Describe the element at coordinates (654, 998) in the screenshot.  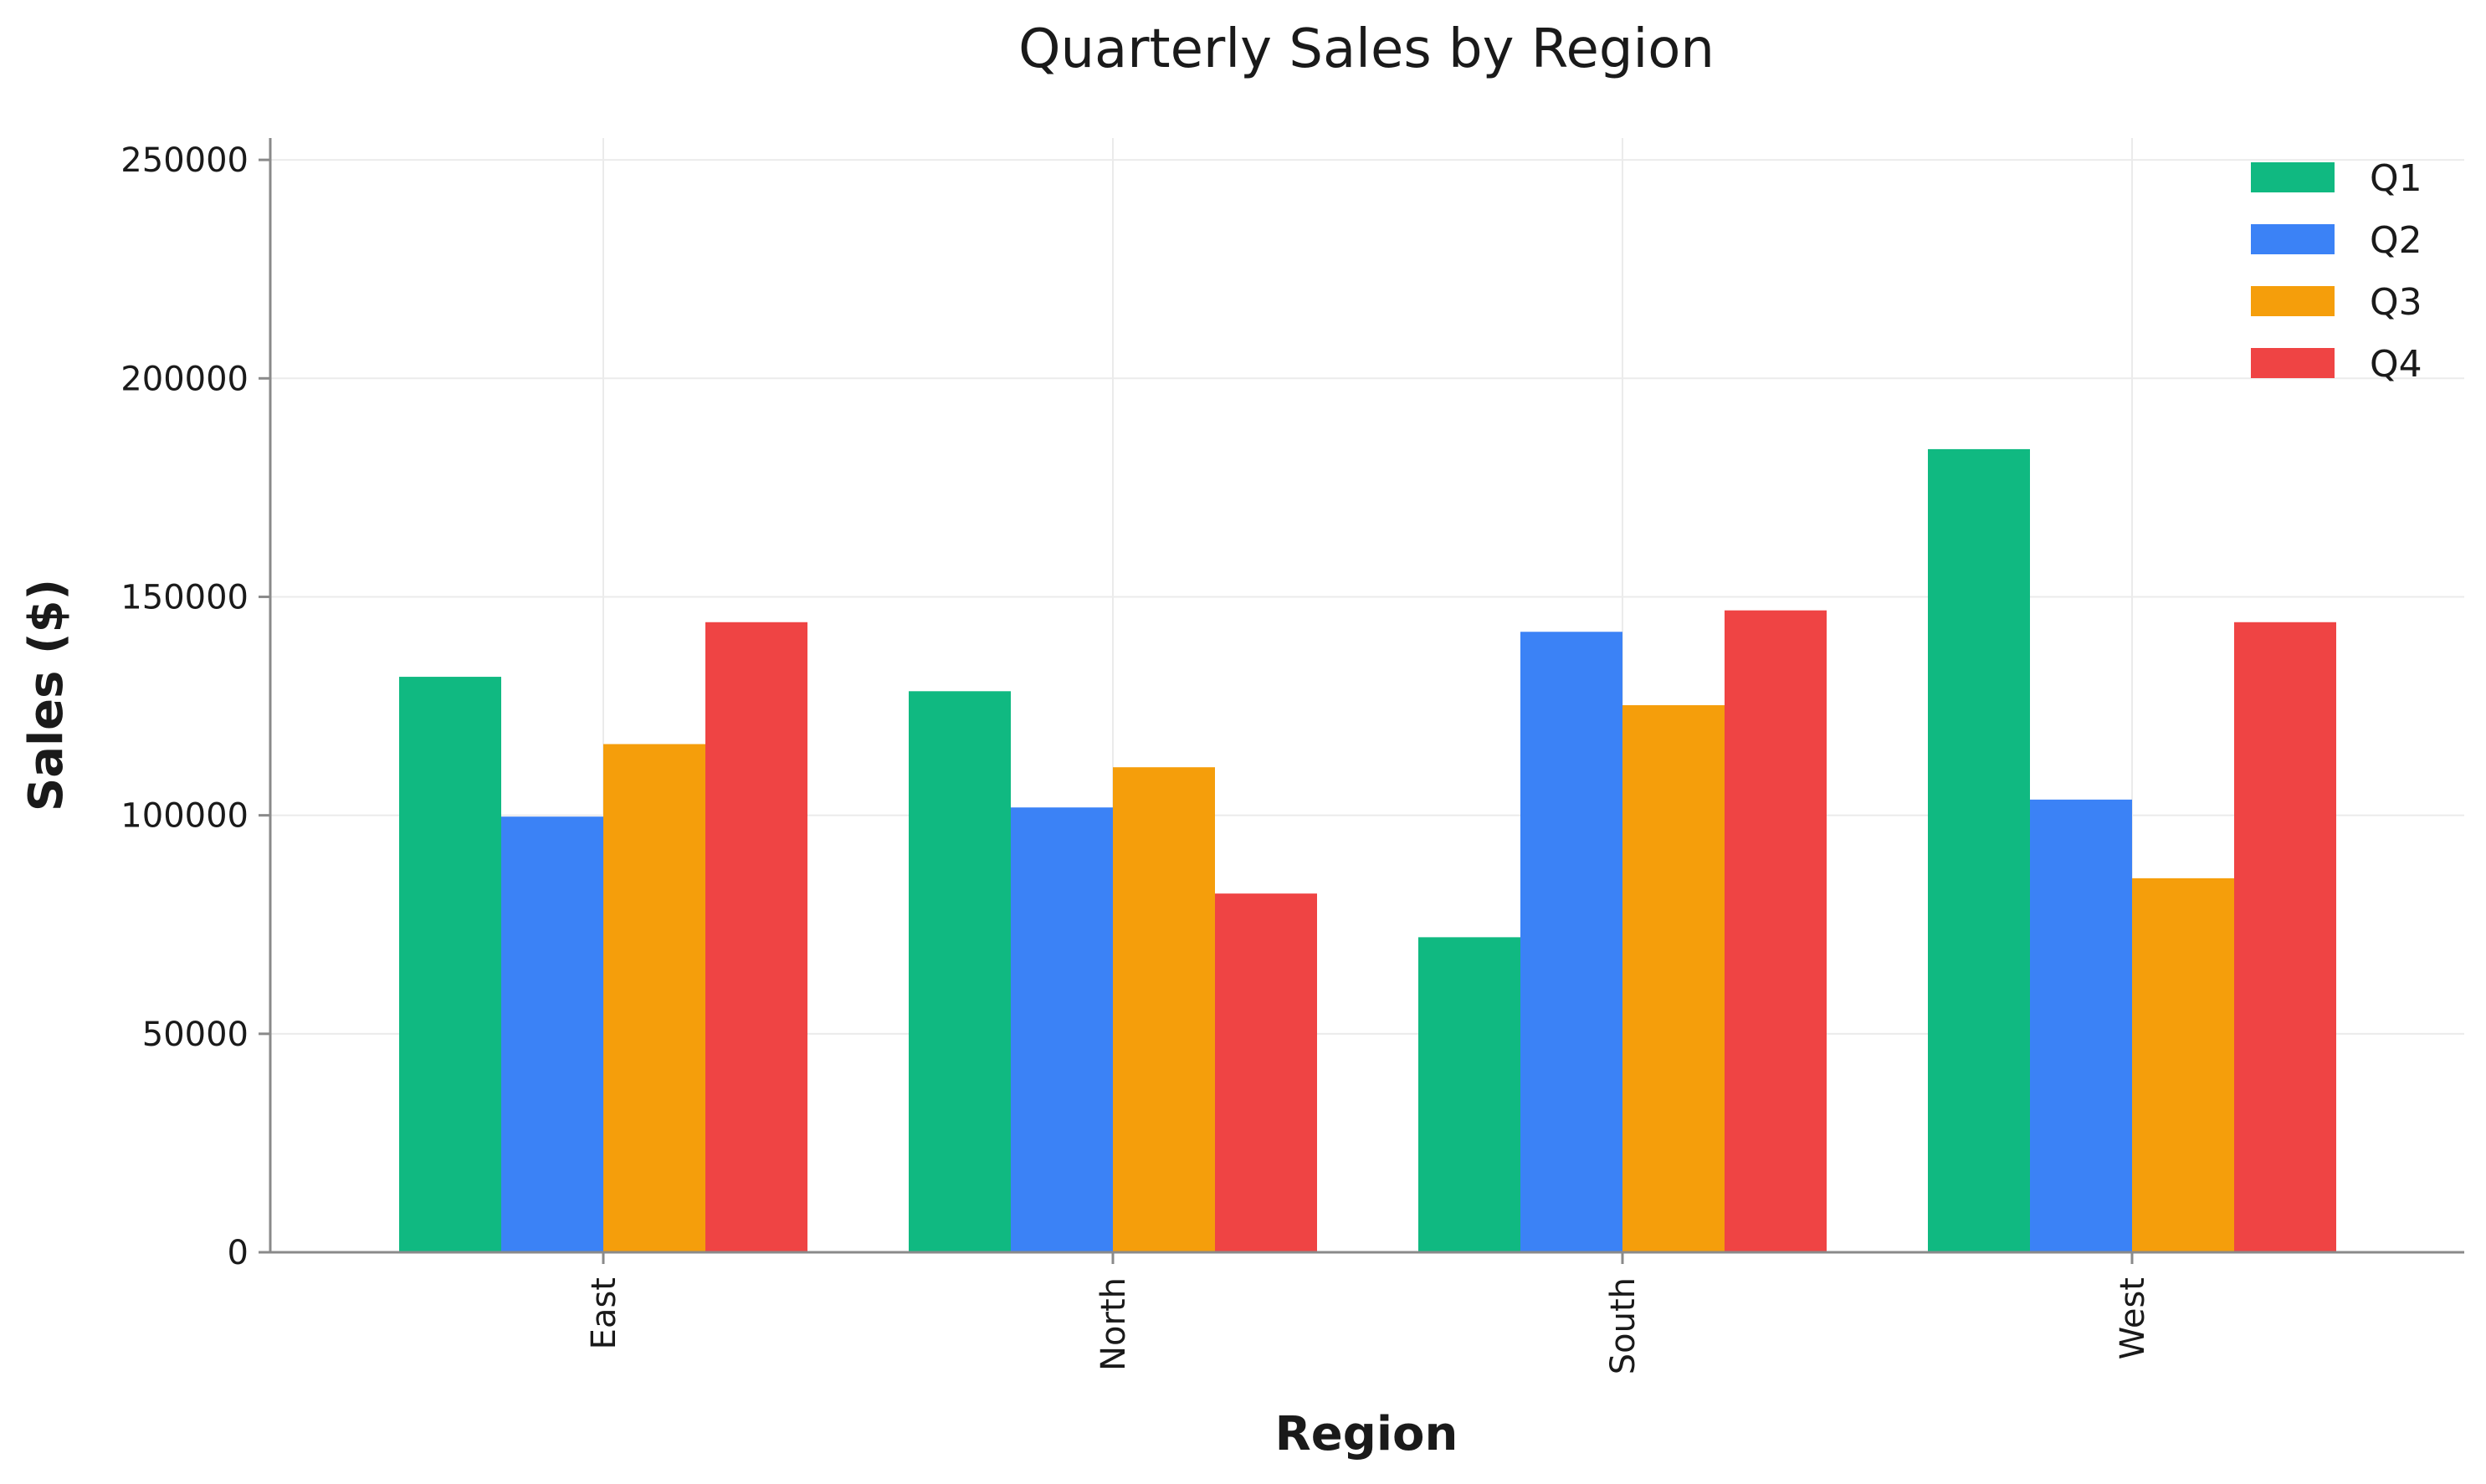
I see `bar-east-q3` at that location.